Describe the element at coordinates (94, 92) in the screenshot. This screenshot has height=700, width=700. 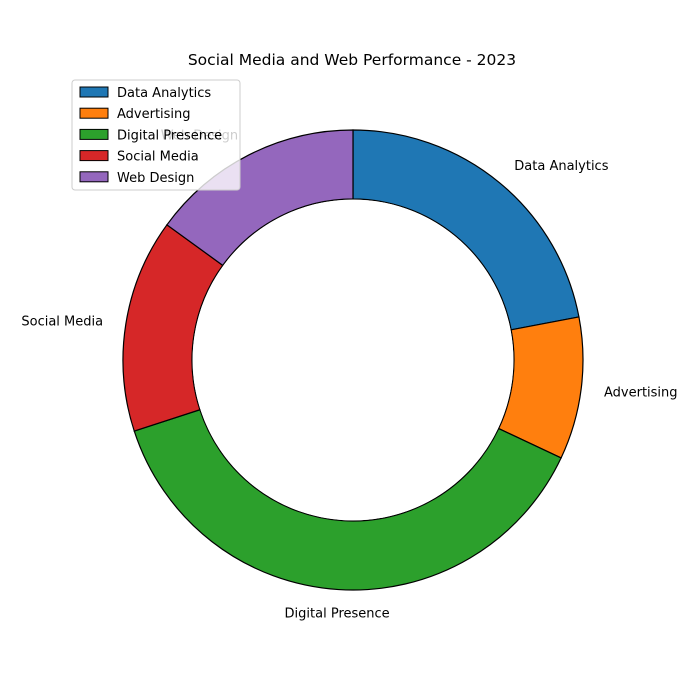
I see `legend-swatch-data-analytics` at that location.